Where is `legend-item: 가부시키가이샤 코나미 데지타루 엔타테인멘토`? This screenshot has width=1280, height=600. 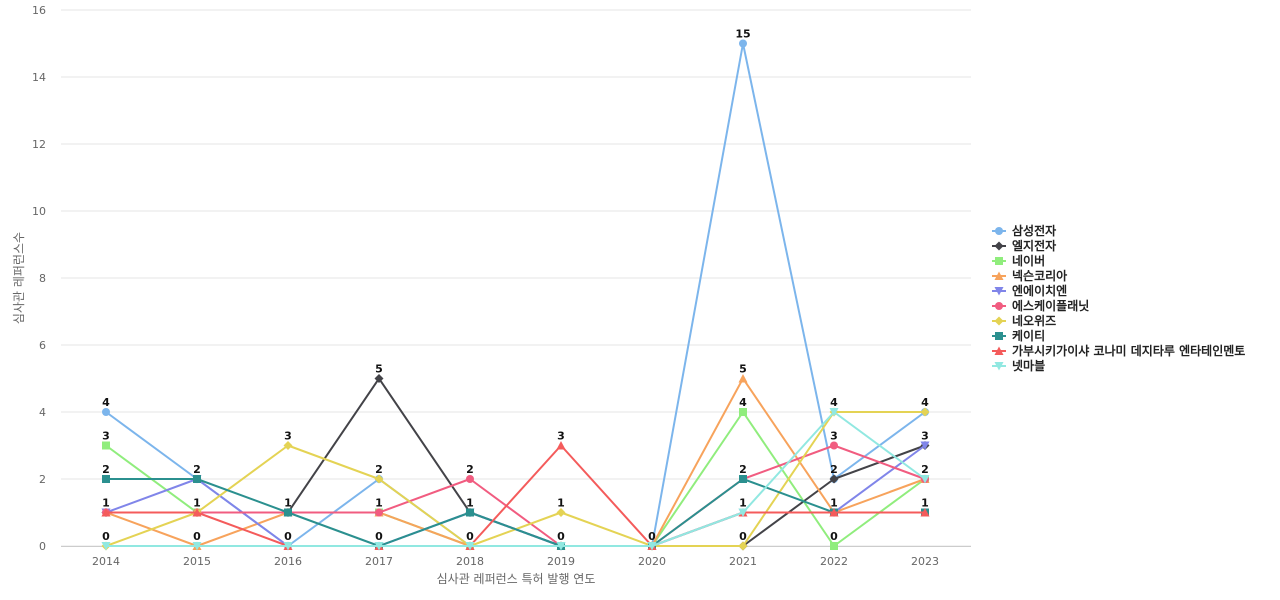 legend-item: 가부시키가이샤 코나미 데지타루 엔타테인멘토 is located at coordinates (1118, 350).